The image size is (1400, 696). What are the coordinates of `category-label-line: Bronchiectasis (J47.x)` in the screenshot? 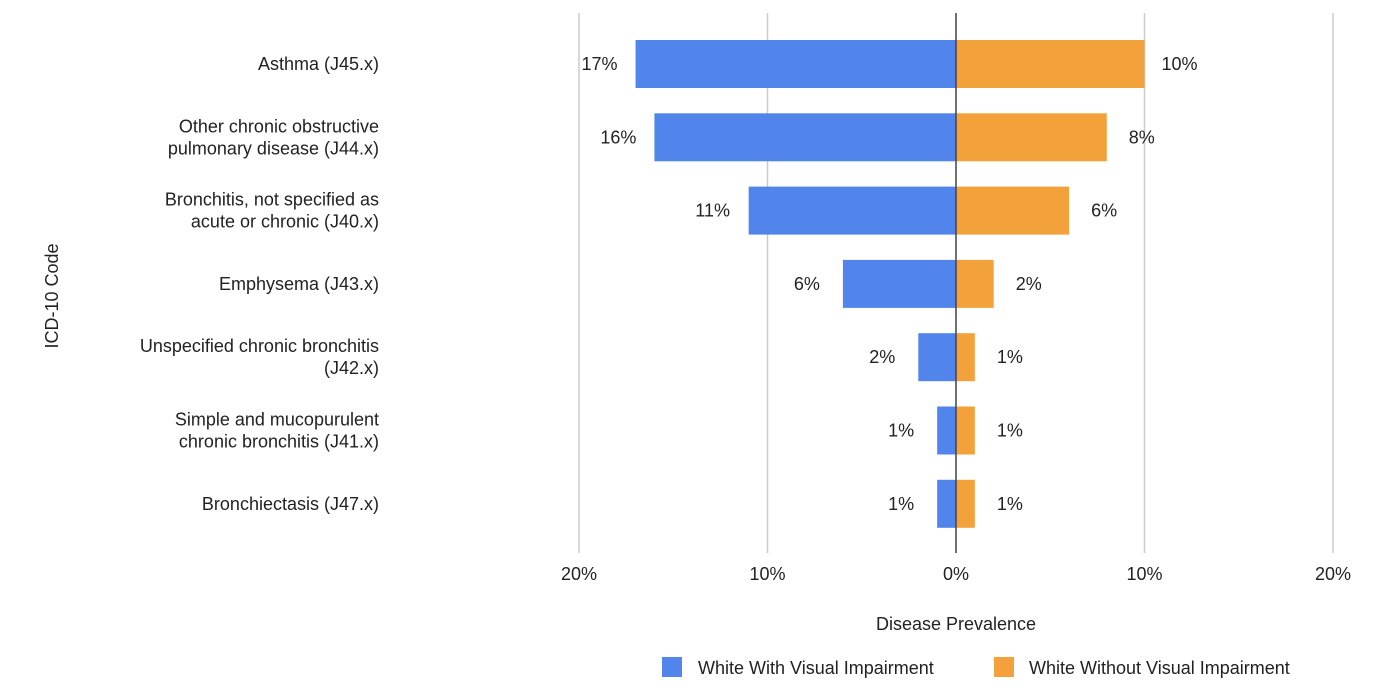 It's located at (290, 504).